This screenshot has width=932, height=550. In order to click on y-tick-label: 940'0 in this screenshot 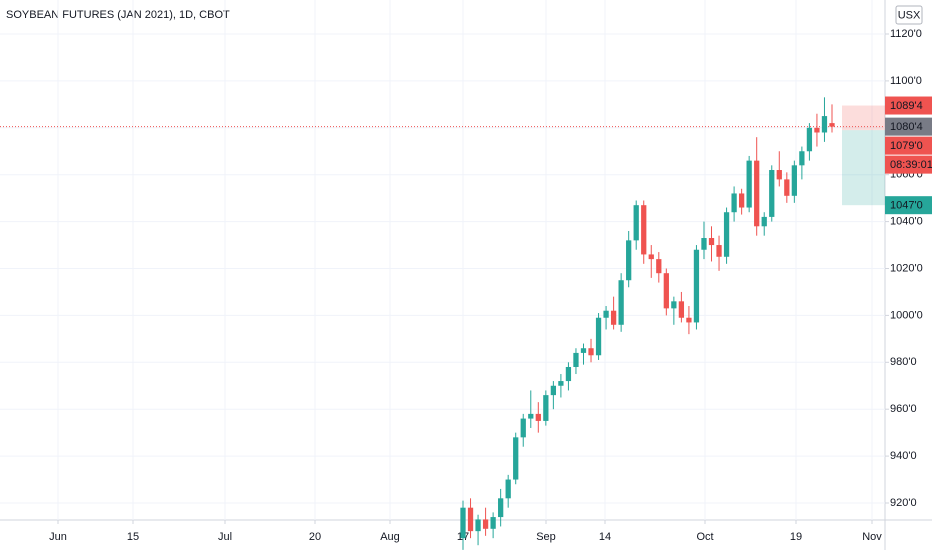, I will do `click(903, 456)`.